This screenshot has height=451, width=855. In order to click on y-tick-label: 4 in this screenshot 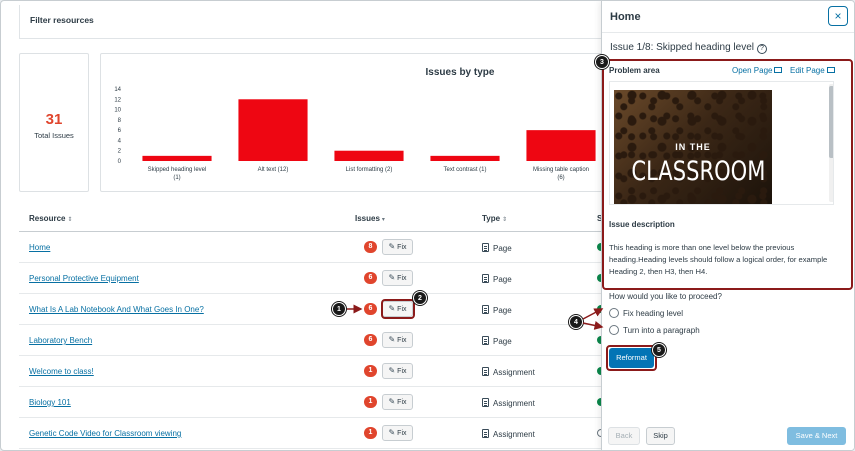, I will do `click(120, 141)`.